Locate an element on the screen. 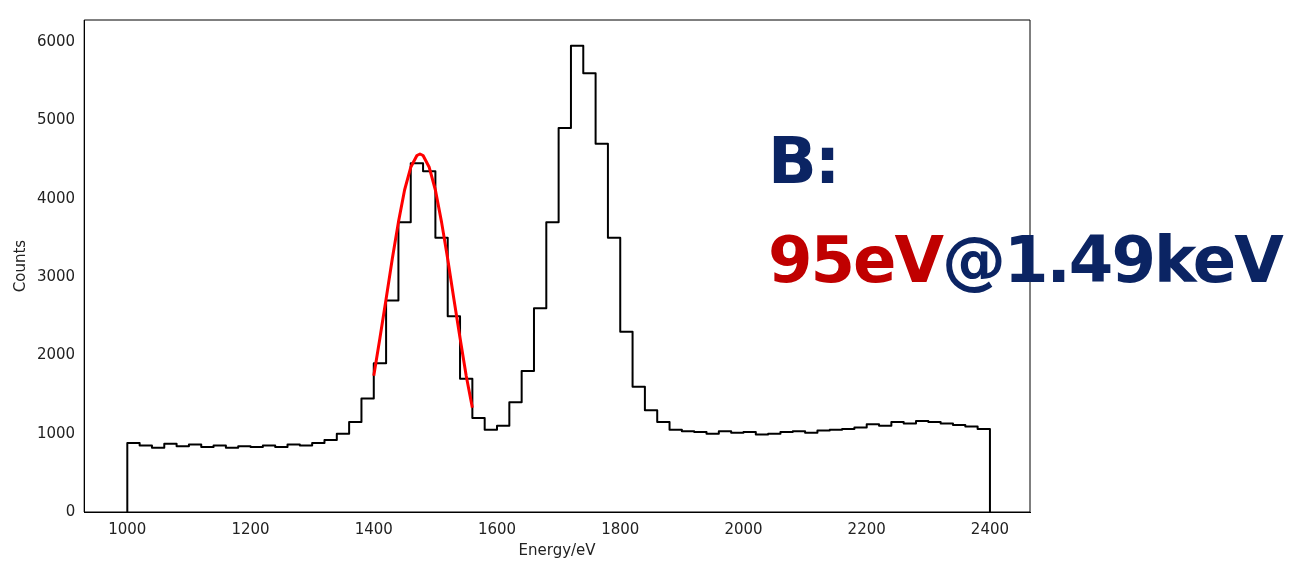 The image size is (1309, 570). y-tick-label: 6000 is located at coordinates (56, 40).